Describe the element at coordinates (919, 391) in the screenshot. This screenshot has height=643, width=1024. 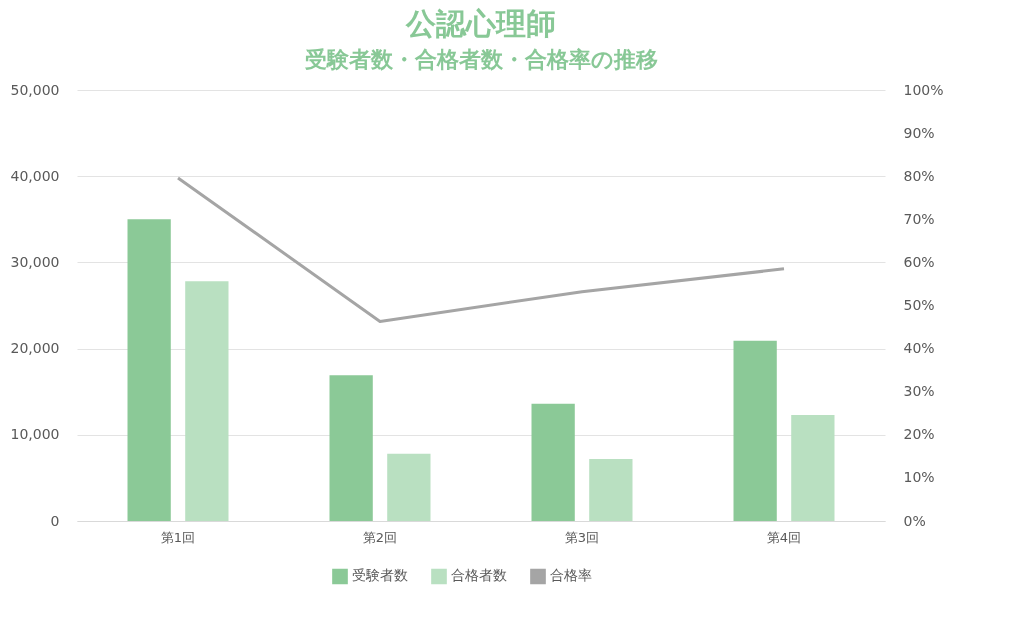
I see `y2-tick-label: 30%` at that location.